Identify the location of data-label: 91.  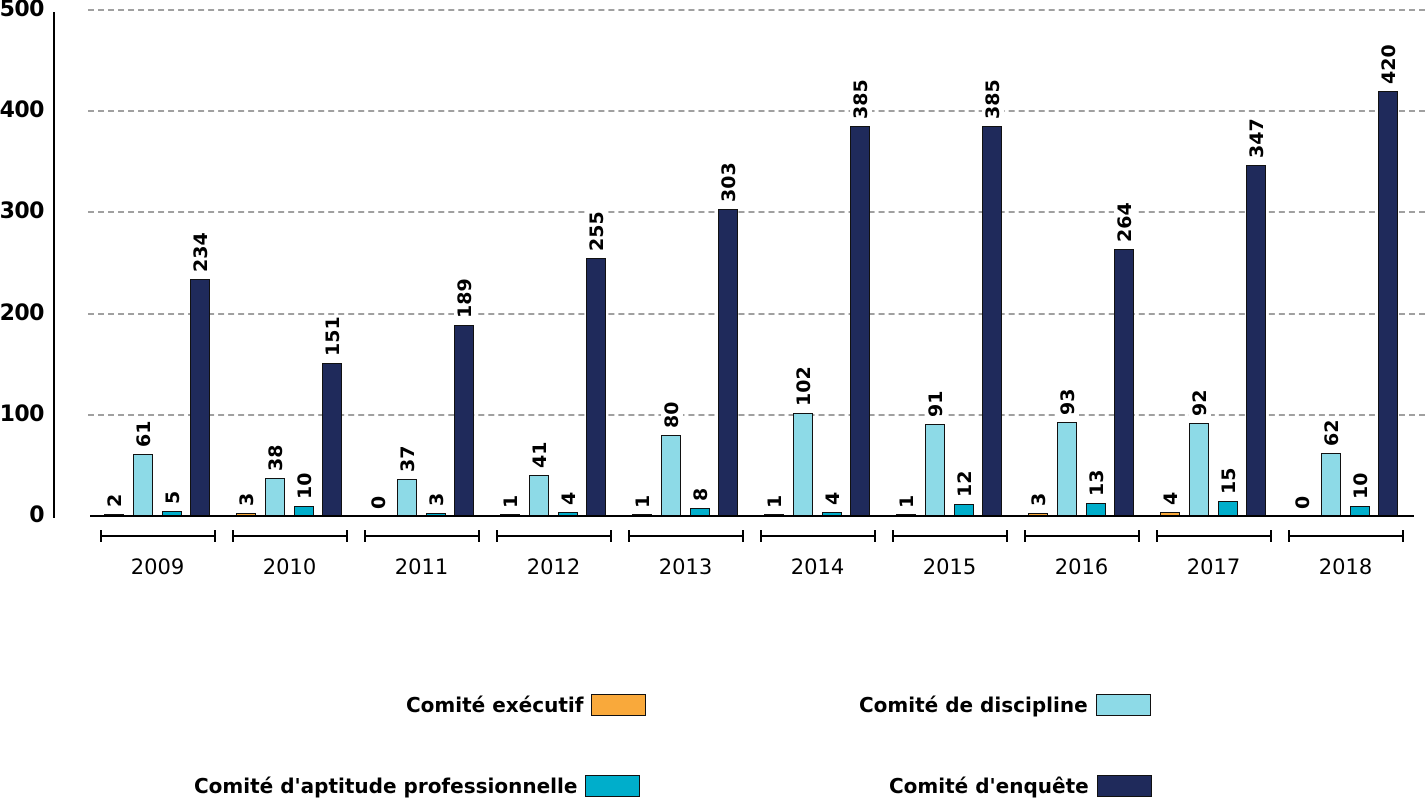
(936, 403).